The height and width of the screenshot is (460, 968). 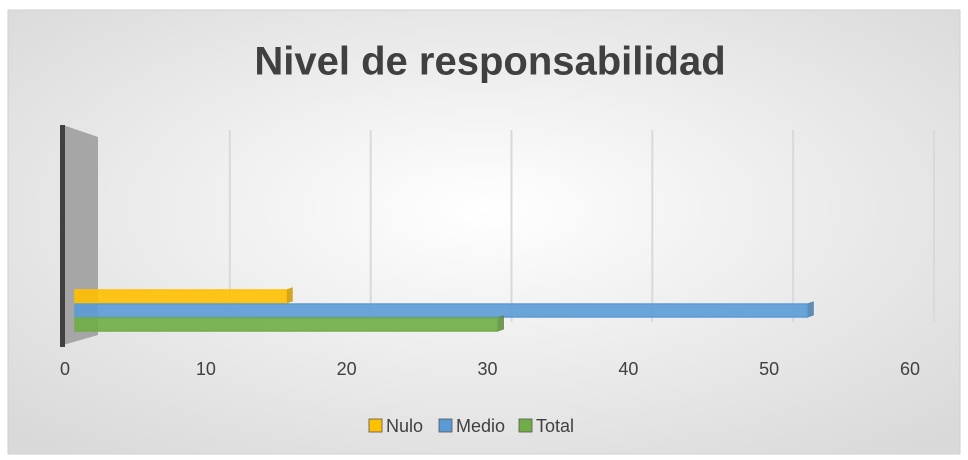 What do you see at coordinates (555, 426) in the screenshot?
I see `legend-label: Total` at bounding box center [555, 426].